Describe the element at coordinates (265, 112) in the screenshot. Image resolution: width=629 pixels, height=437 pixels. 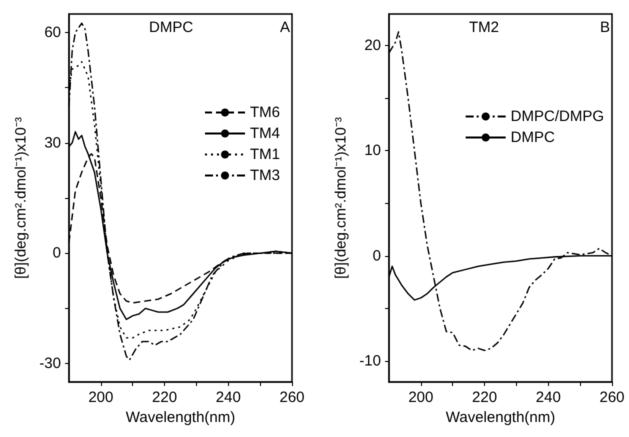
I see `legend-label: TM6` at that location.